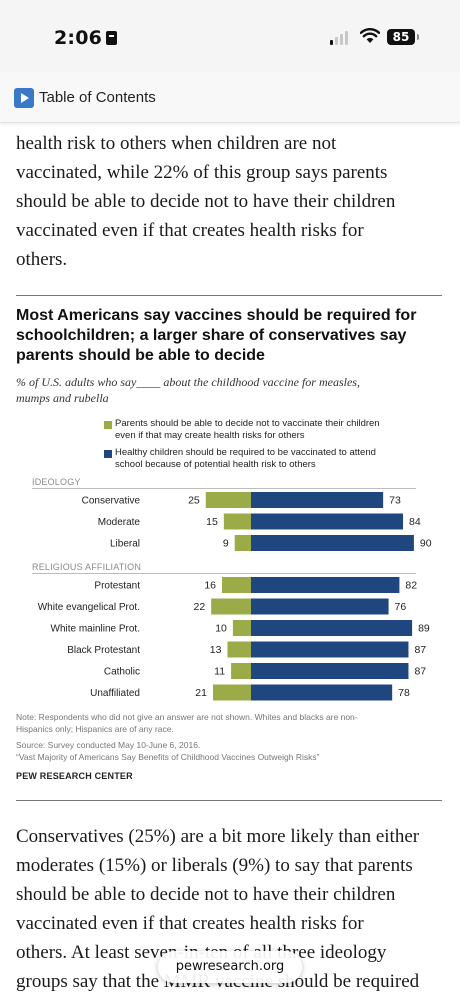 The image size is (460, 1000). What do you see at coordinates (221, 629) in the screenshot?
I see `data-label-decide: 10` at bounding box center [221, 629].